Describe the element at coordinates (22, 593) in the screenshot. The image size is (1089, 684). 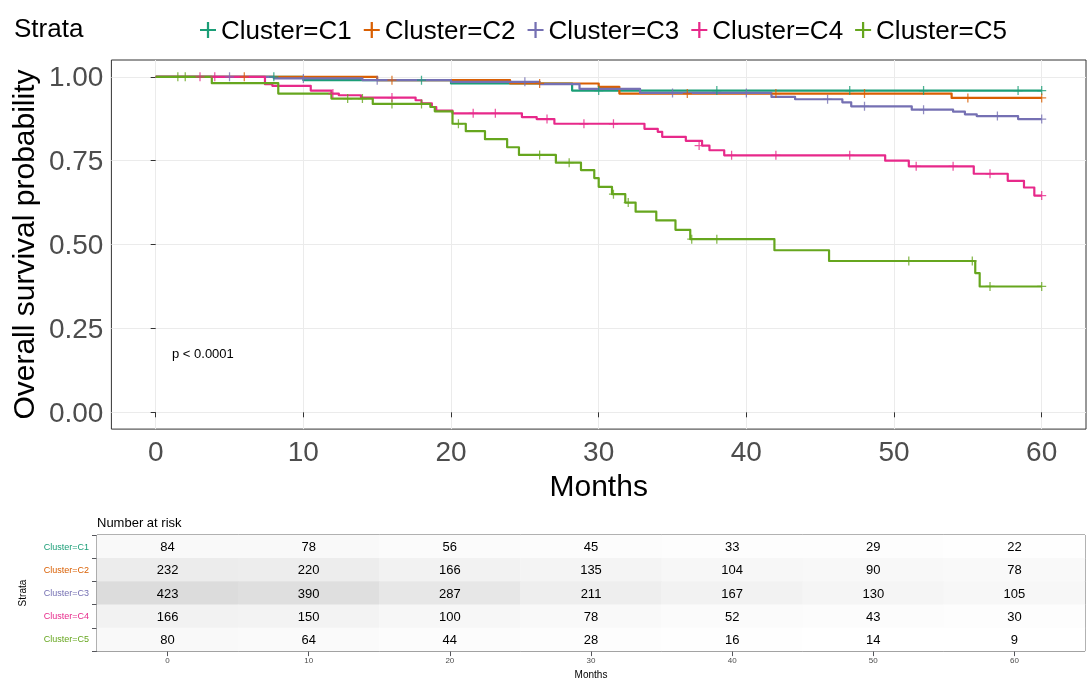
I see `y-axis-title: Strata` at that location.